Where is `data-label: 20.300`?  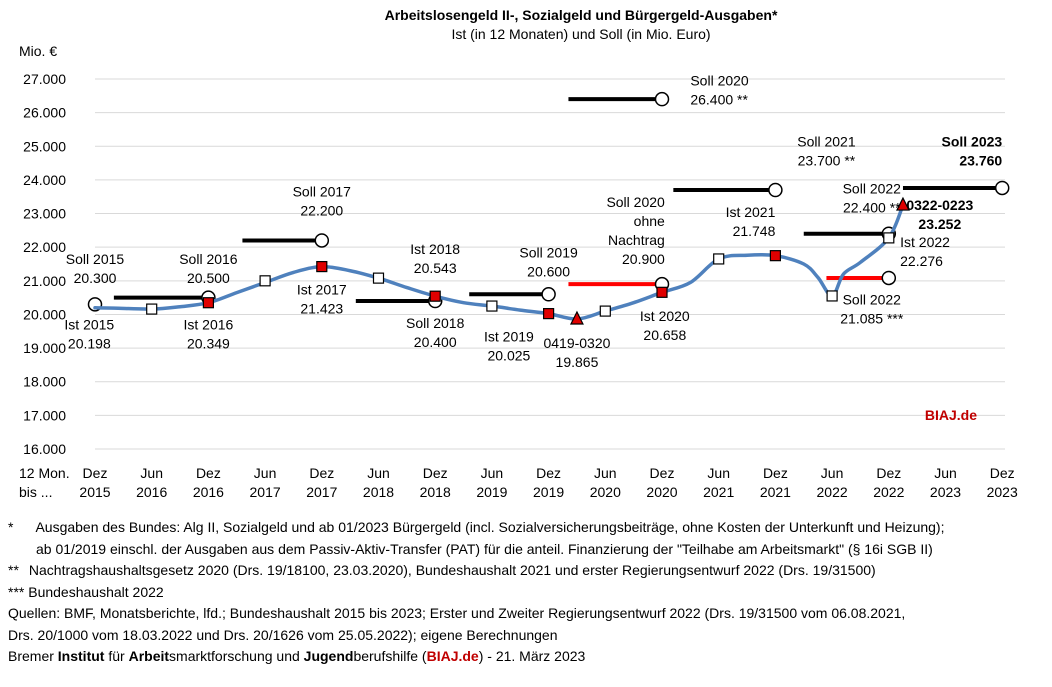 data-label: 20.300 is located at coordinates (95, 278).